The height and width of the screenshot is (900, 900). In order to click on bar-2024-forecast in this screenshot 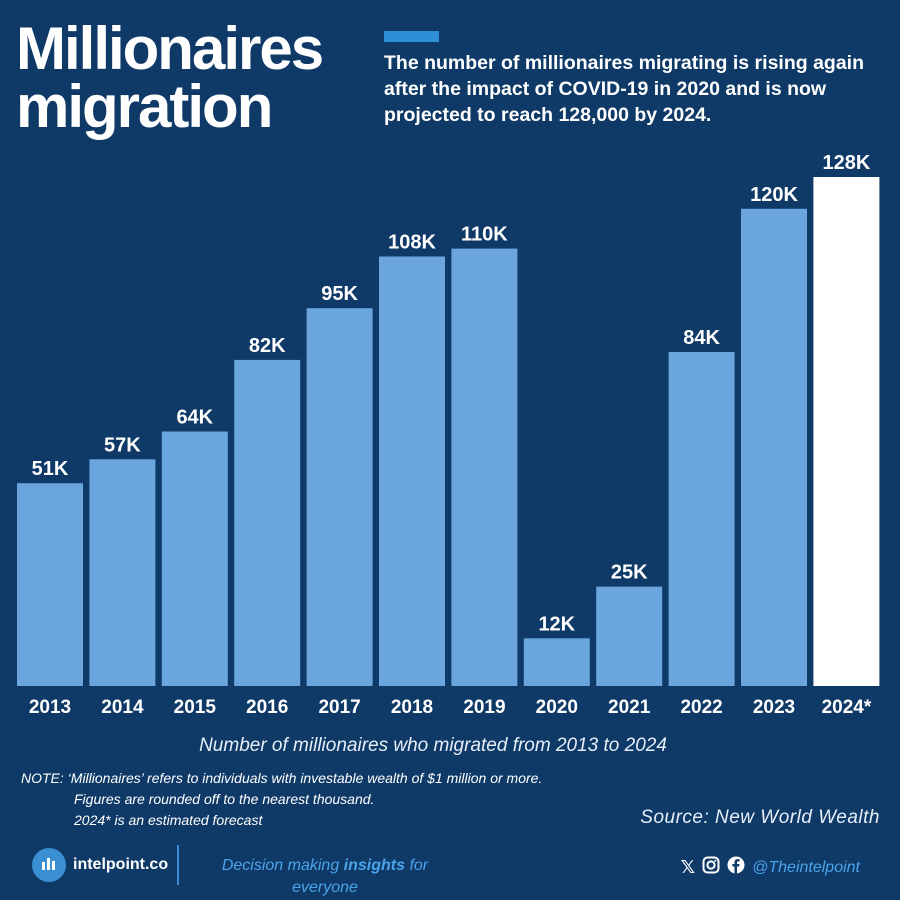, I will do `click(846, 431)`.